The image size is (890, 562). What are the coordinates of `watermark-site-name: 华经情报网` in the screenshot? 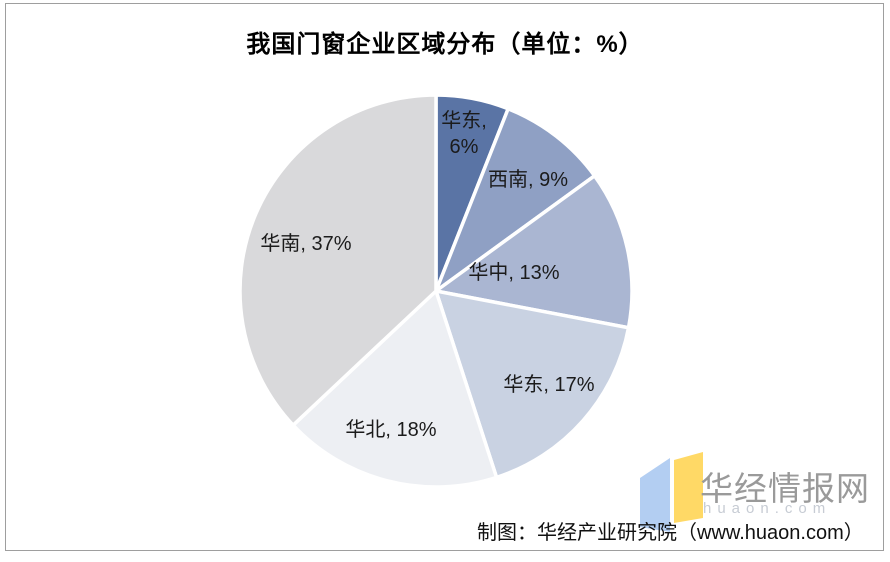 It's located at (785, 488).